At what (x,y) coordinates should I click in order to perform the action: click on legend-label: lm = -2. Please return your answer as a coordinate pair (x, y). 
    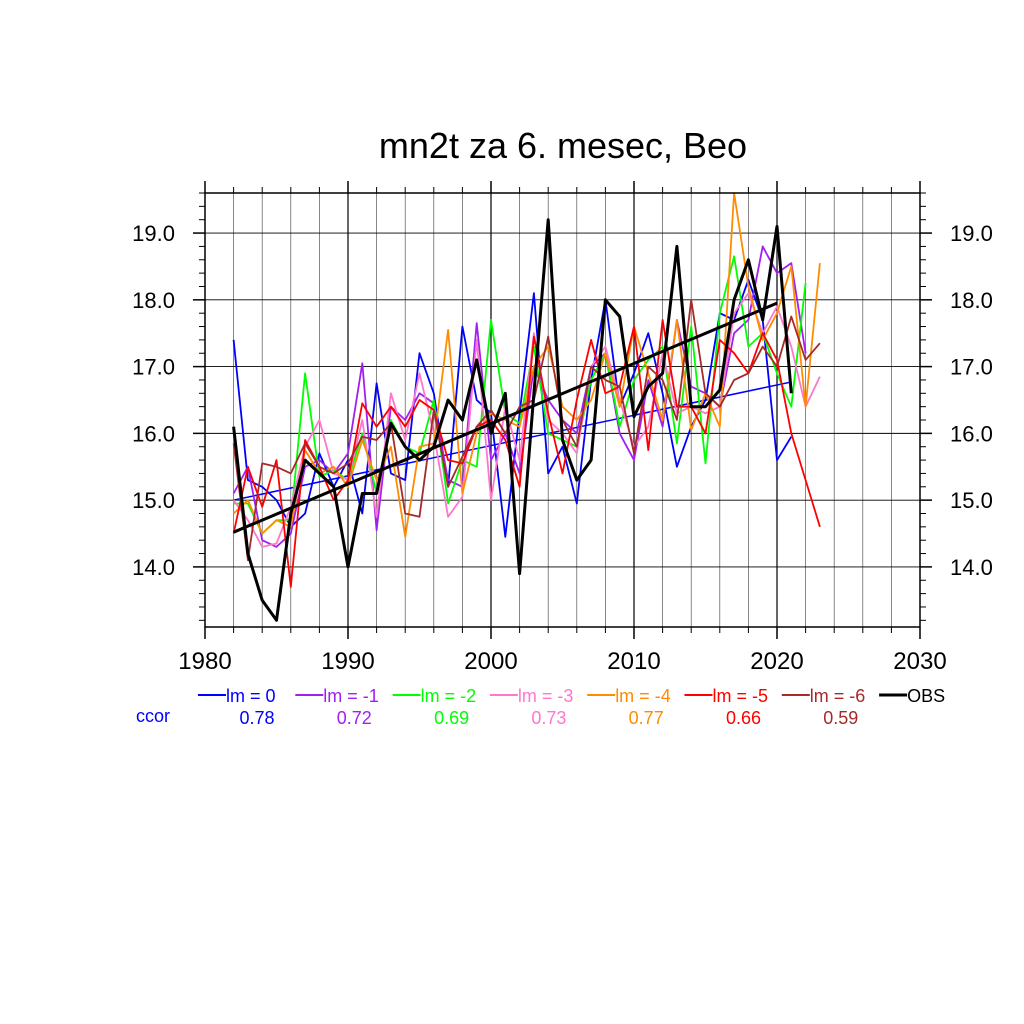
    Looking at the image, I should click on (449, 696).